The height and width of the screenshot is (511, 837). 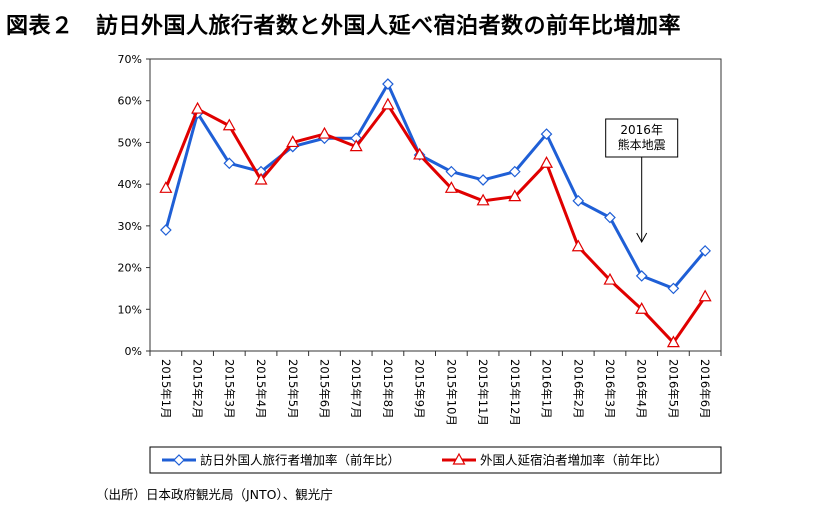 I want to click on y-tick-label: 0%, so click(x=133, y=351).